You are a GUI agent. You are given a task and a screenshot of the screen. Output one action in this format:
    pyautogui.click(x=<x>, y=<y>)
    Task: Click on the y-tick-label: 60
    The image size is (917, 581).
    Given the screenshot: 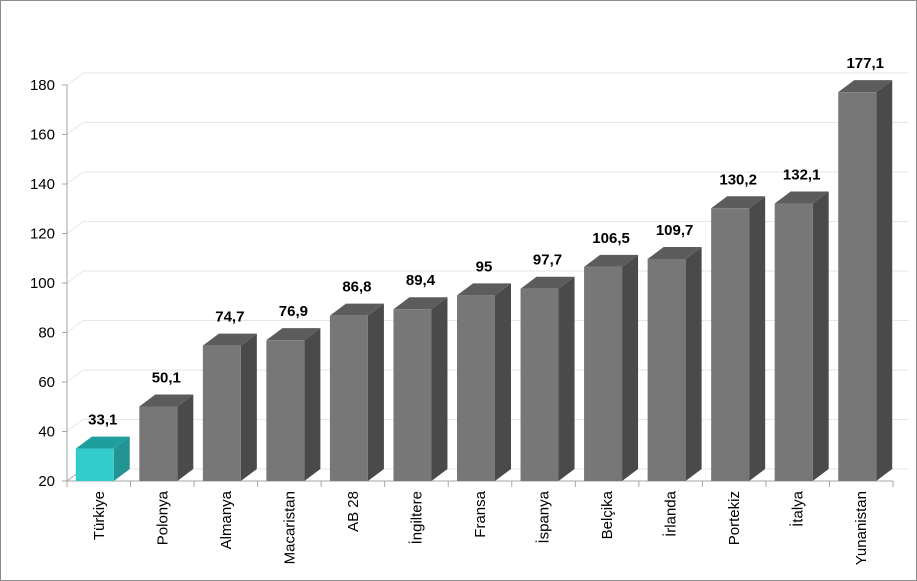 What is the action you would take?
    pyautogui.click(x=46, y=382)
    